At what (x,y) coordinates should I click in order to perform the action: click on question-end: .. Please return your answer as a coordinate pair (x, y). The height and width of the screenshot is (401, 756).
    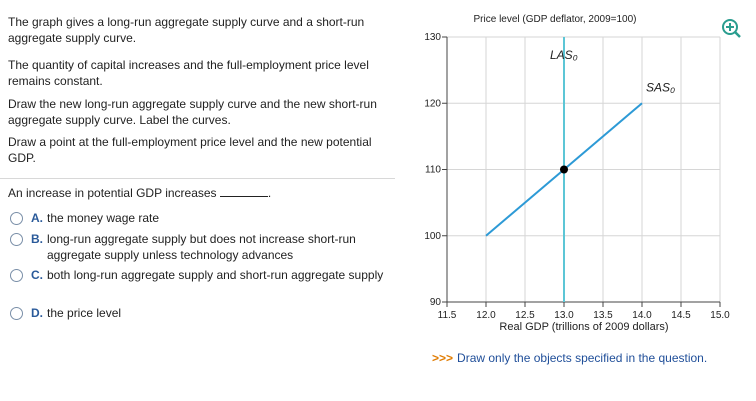
    Looking at the image, I should click on (269, 193).